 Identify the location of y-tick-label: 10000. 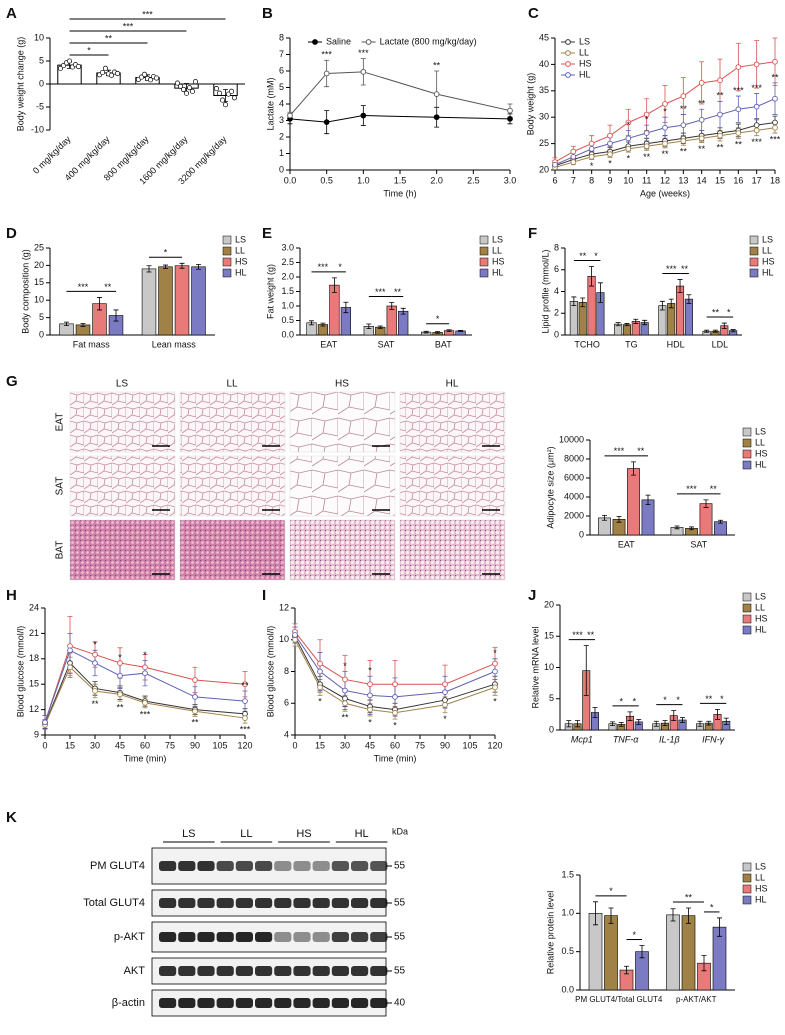
(571, 439).